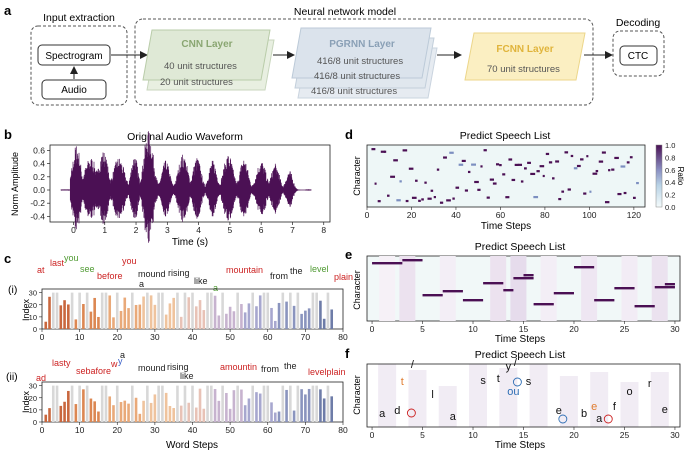  Describe the element at coordinates (670, 195) in the screenshot. I see `colorbar-tick-label: 0.2` at that location.